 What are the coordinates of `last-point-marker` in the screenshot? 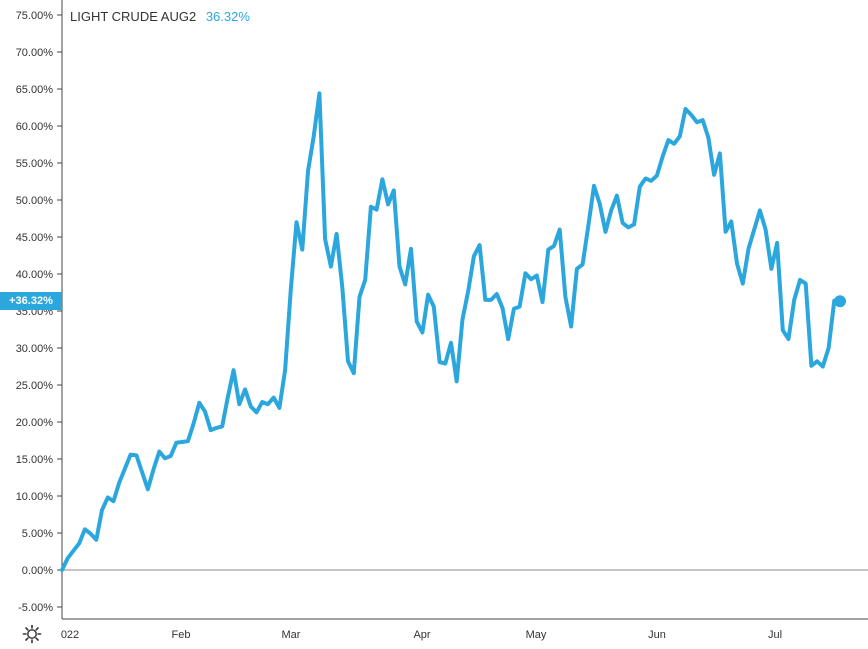 It's located at (840, 301).